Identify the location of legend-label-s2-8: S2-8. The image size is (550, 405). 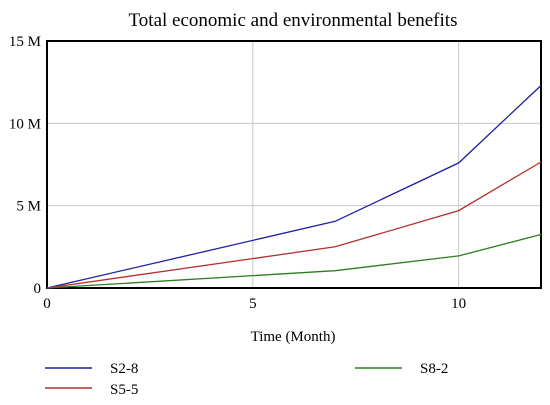
(124, 369).